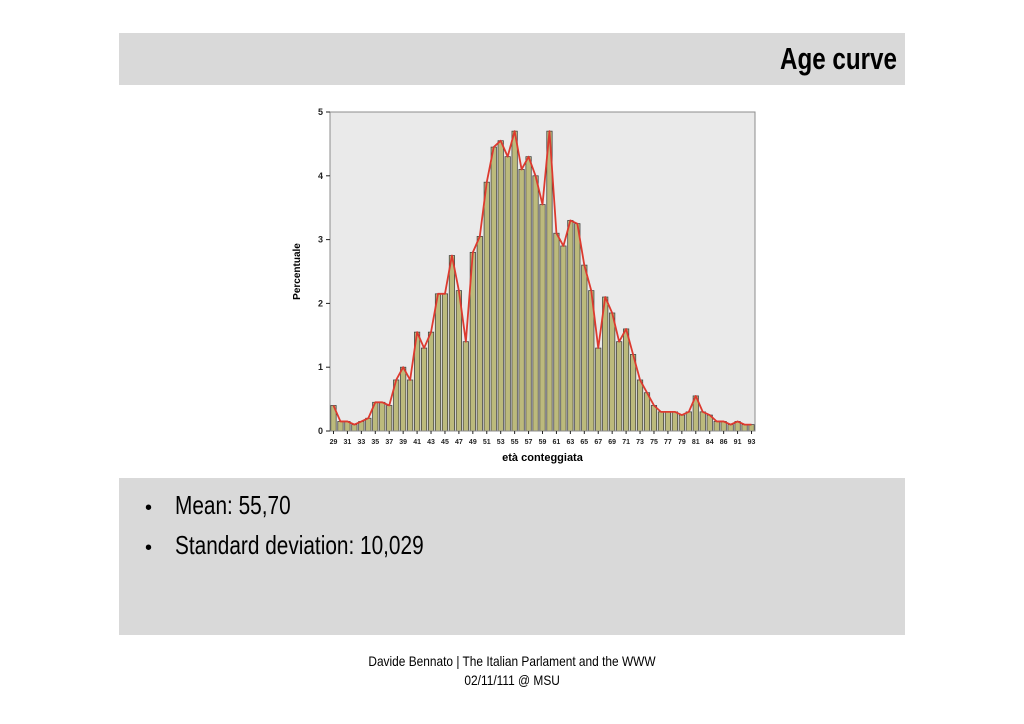 This screenshot has height=724, width=1024. What do you see at coordinates (524, 505) in the screenshot?
I see `list-item: • Mean: 55,70` at bounding box center [524, 505].